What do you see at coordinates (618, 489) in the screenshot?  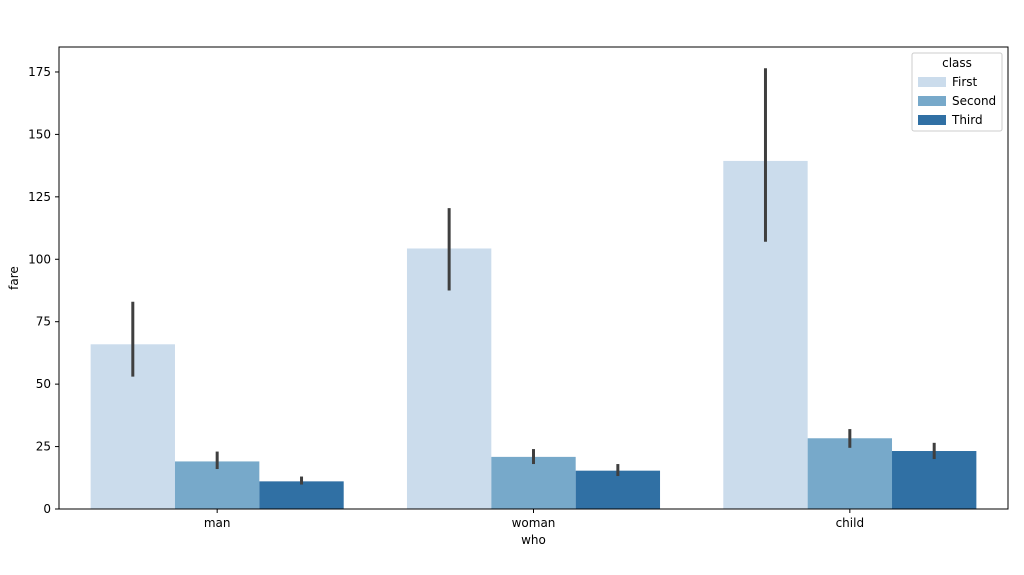 I see `bar-woman-third` at bounding box center [618, 489].